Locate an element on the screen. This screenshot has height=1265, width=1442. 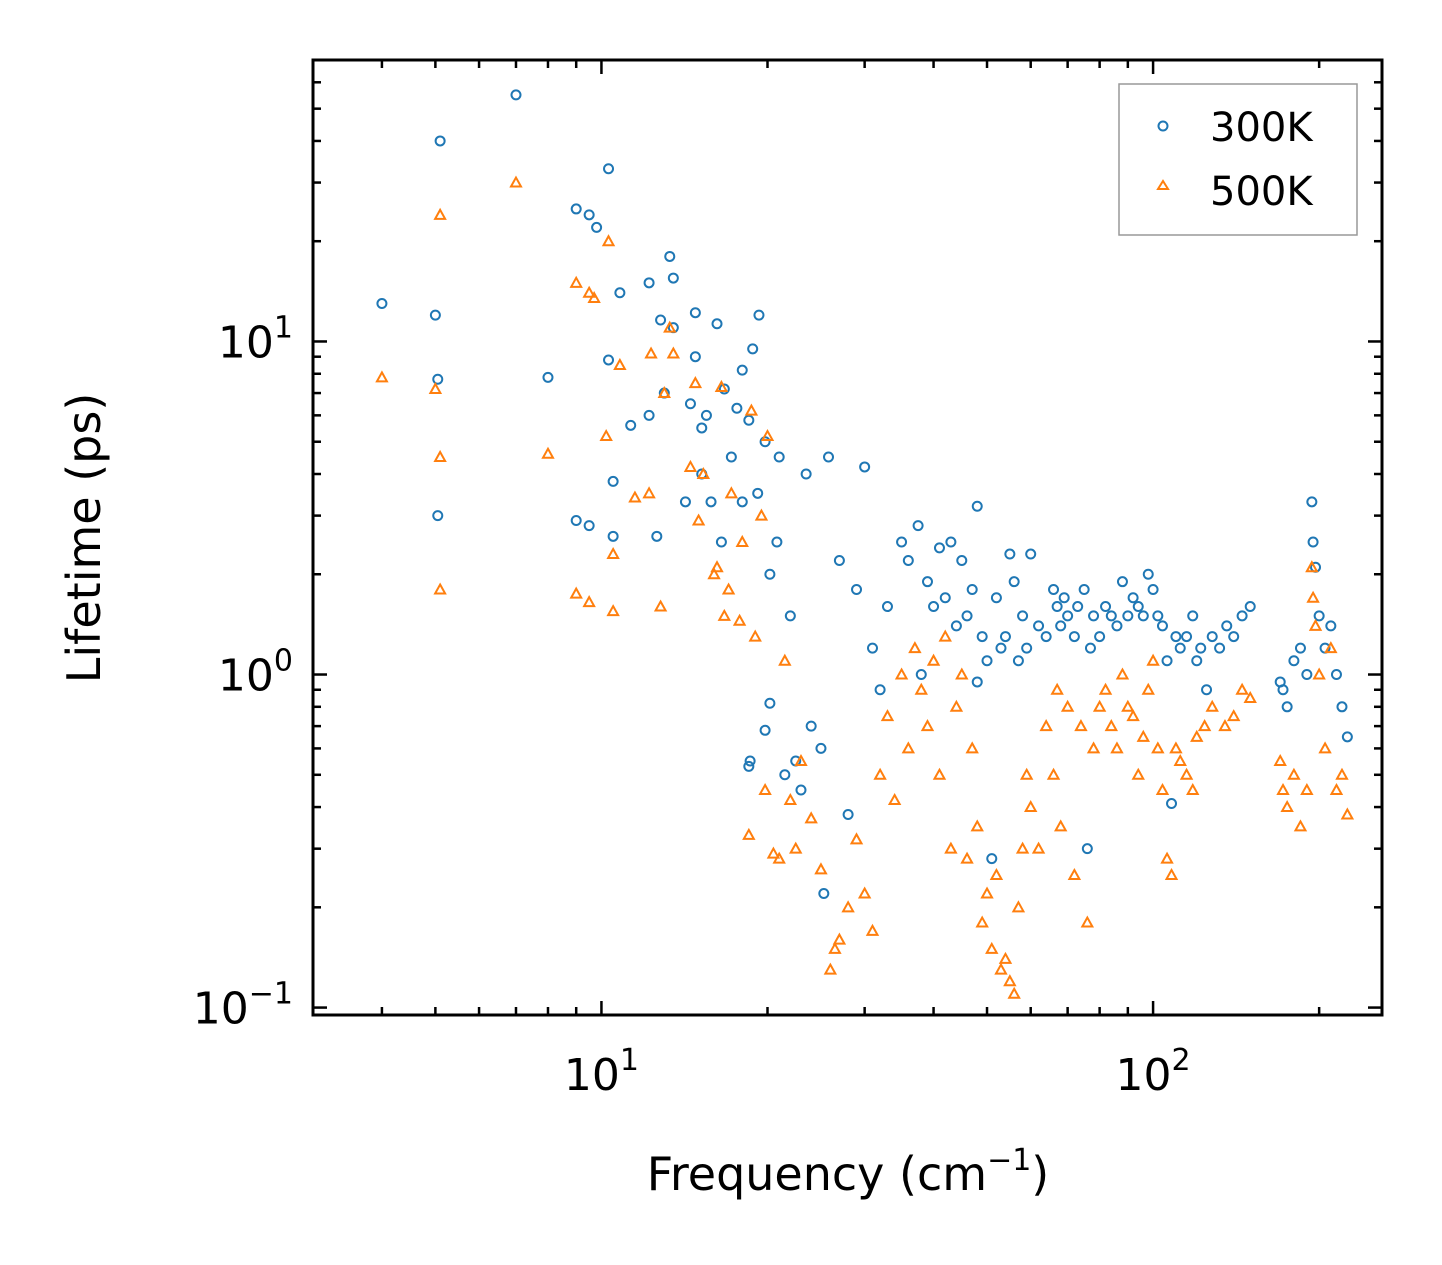
y-axis-title: Lifetime (ps) is located at coordinates (84, 538).